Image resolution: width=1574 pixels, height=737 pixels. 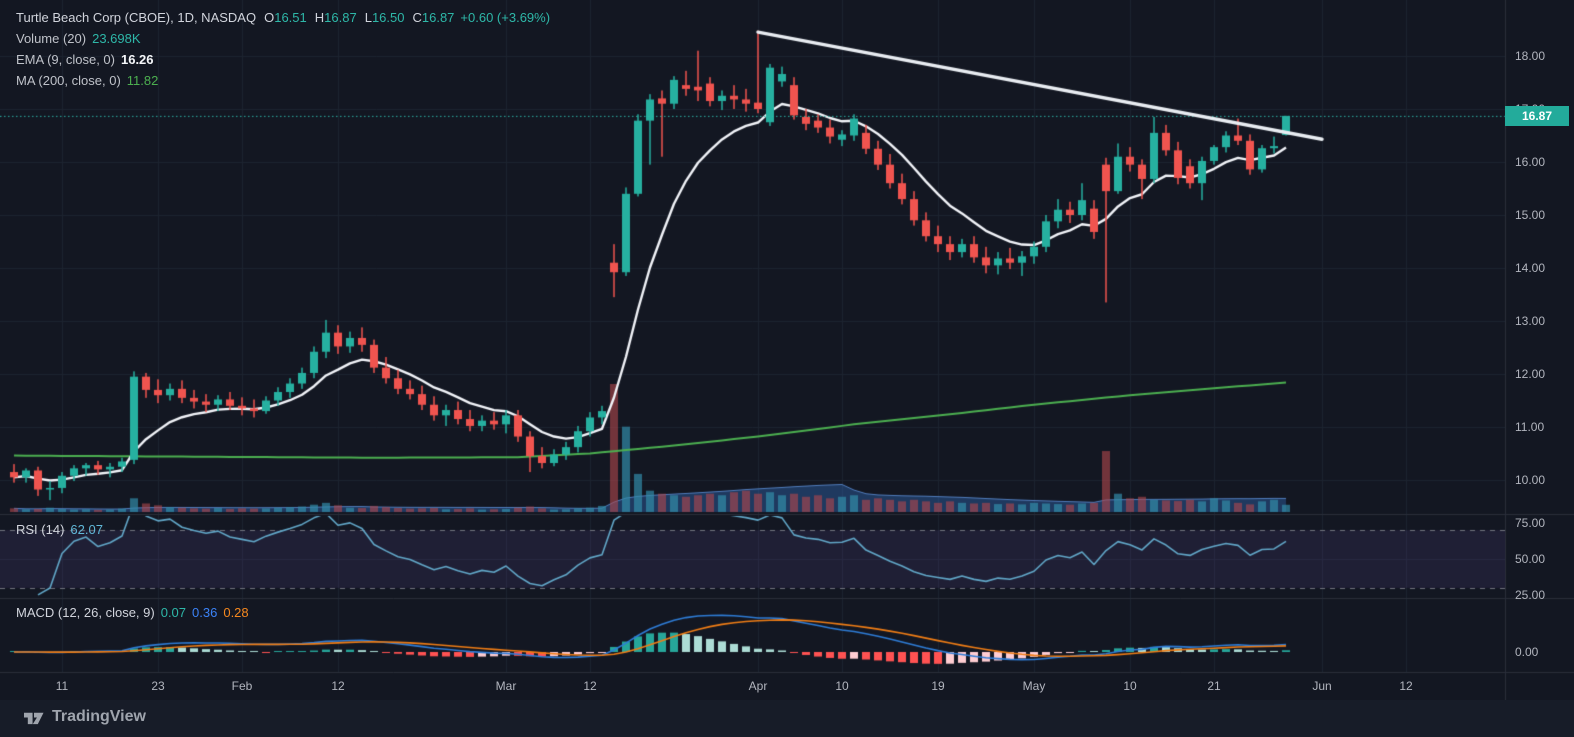 What do you see at coordinates (1537, 116) in the screenshot?
I see `last-price-badge: 16.87` at bounding box center [1537, 116].